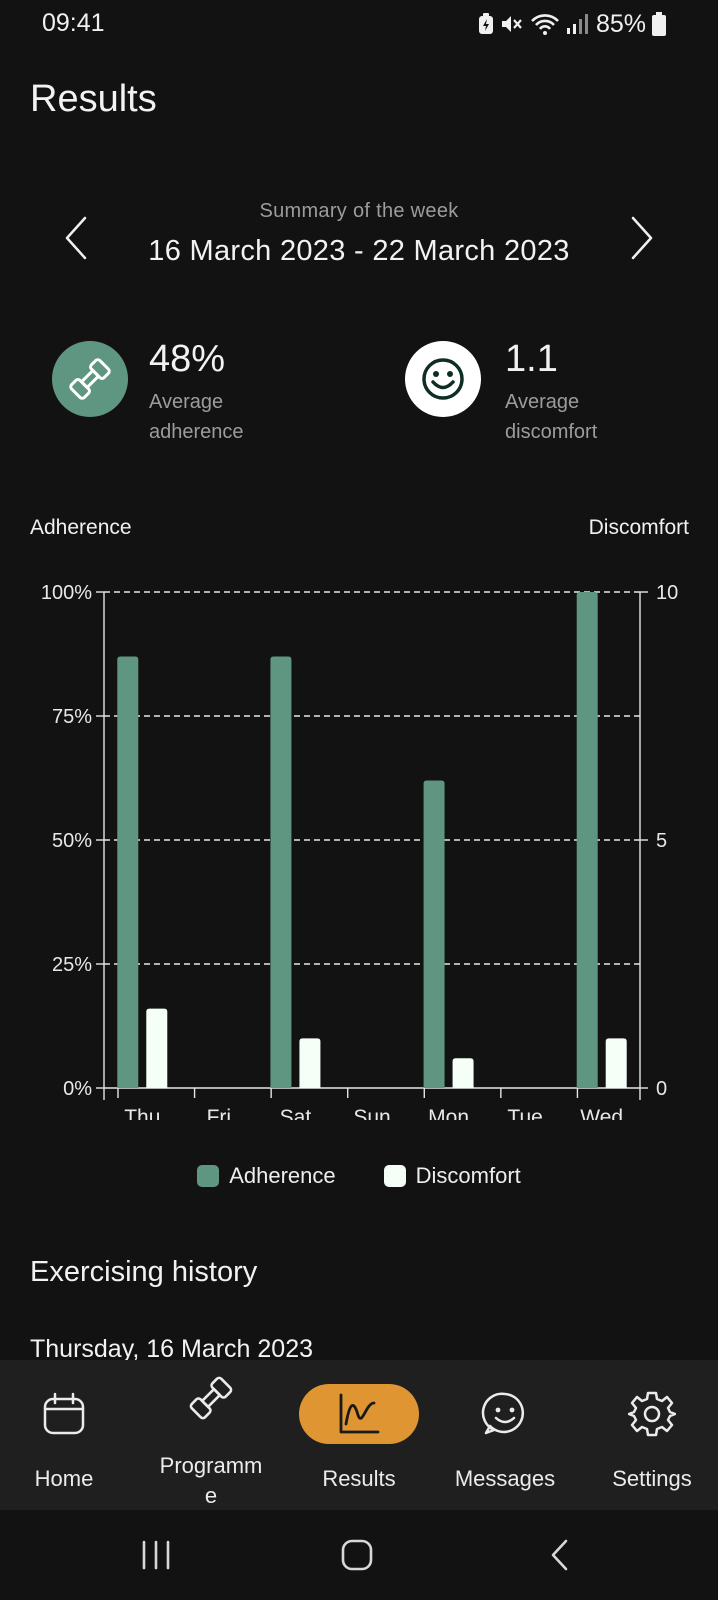 The height and width of the screenshot is (1600, 718). What do you see at coordinates (172, 1349) in the screenshot?
I see `history-date: Thursday, 16 March 2023` at bounding box center [172, 1349].